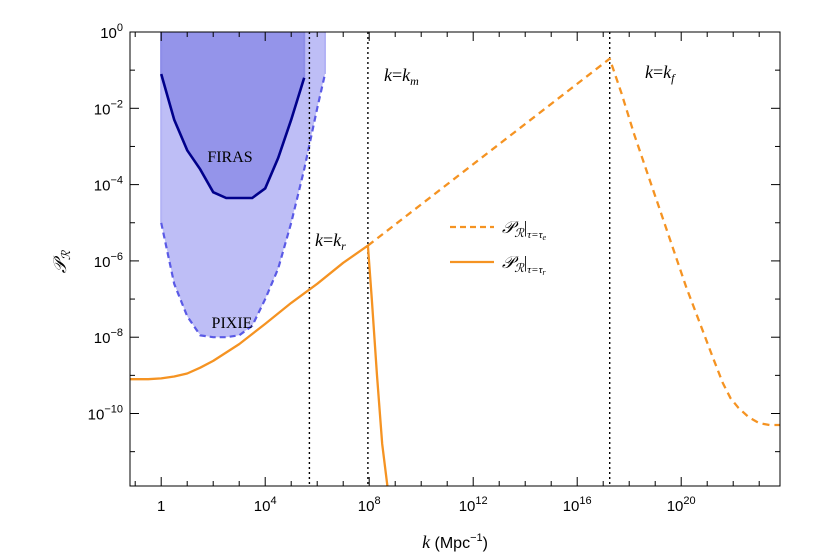  What do you see at coordinates (61, 261) in the screenshot?
I see `y-axis-label: 𝒫ℛ` at bounding box center [61, 261].